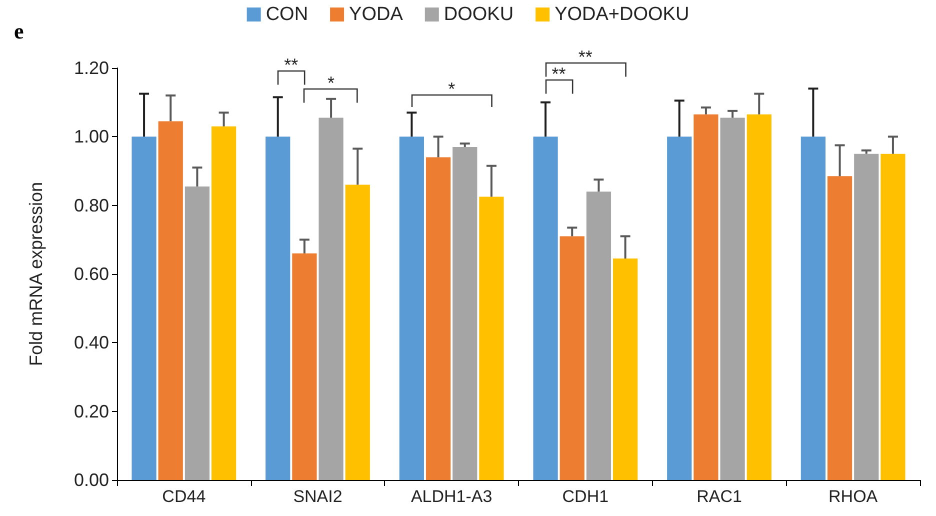 The width and height of the screenshot is (936, 516). I want to click on legend-label: DOOKU, so click(479, 14).